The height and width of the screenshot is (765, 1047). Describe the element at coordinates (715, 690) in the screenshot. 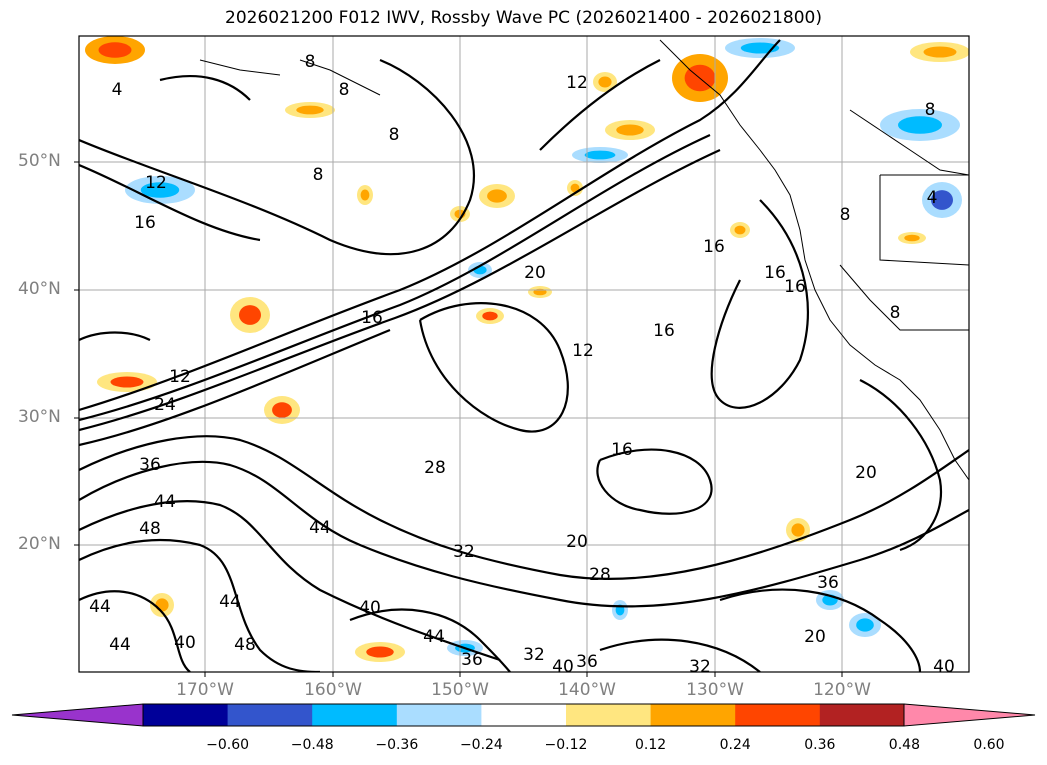

I see `lon-label-130w: 130°W` at that location.